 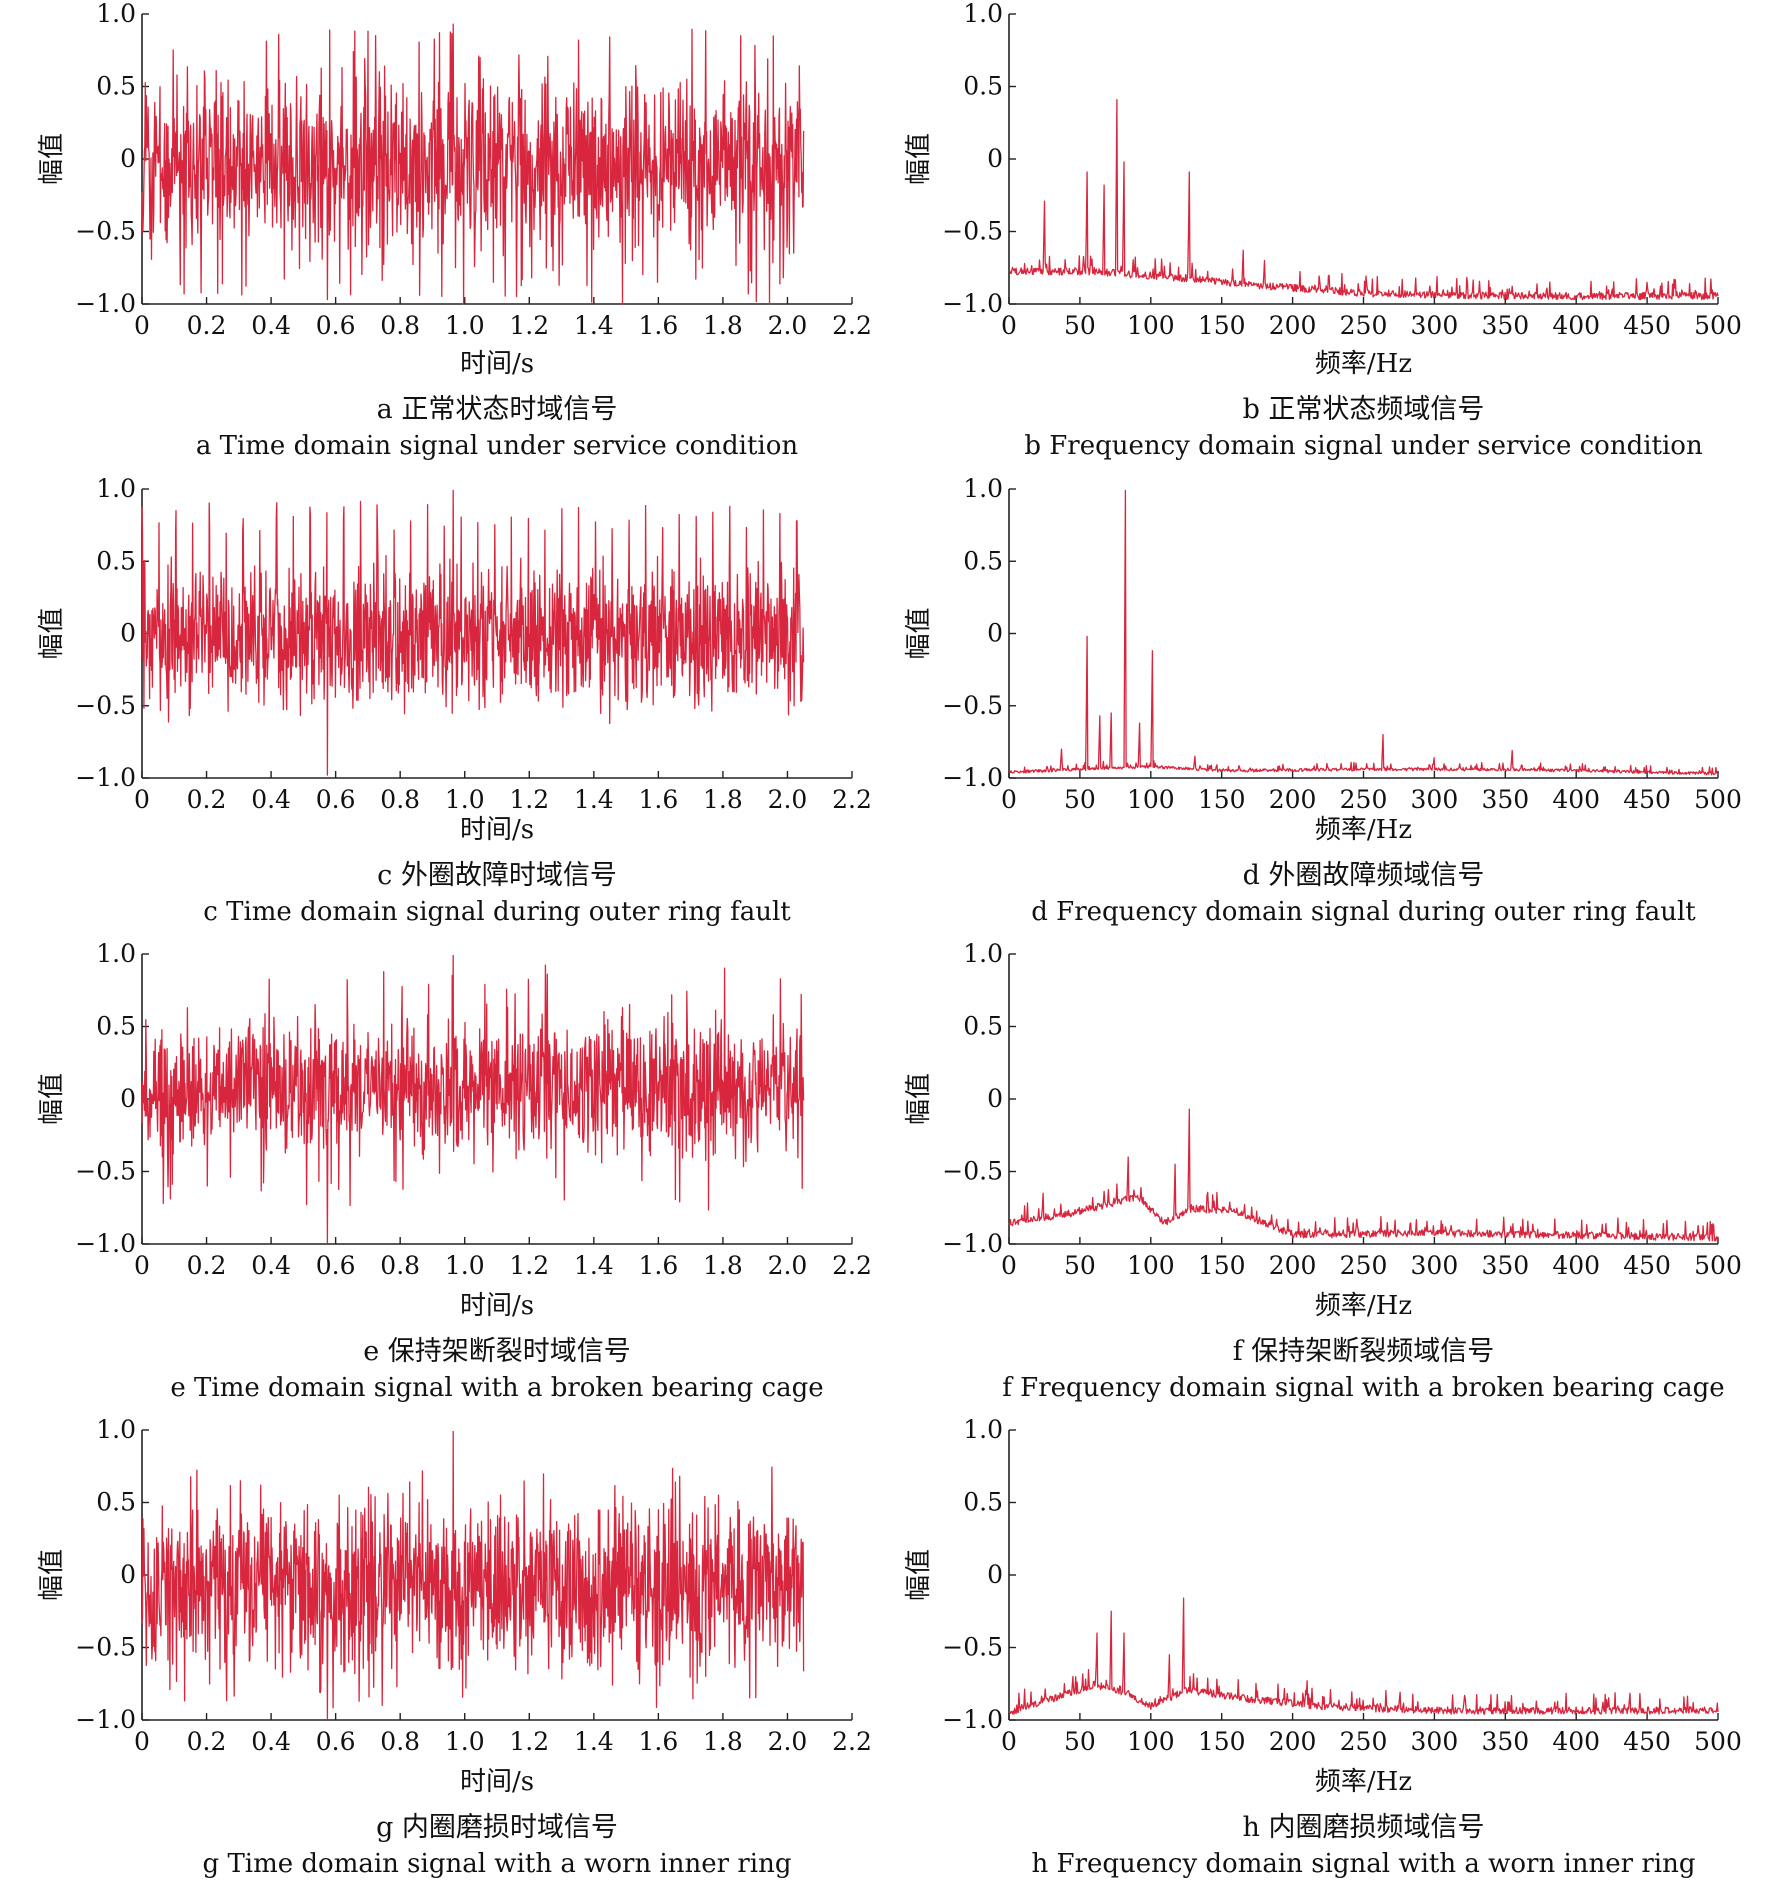 What do you see at coordinates (1363, 632) in the screenshot?
I see `signal-line-d` at bounding box center [1363, 632].